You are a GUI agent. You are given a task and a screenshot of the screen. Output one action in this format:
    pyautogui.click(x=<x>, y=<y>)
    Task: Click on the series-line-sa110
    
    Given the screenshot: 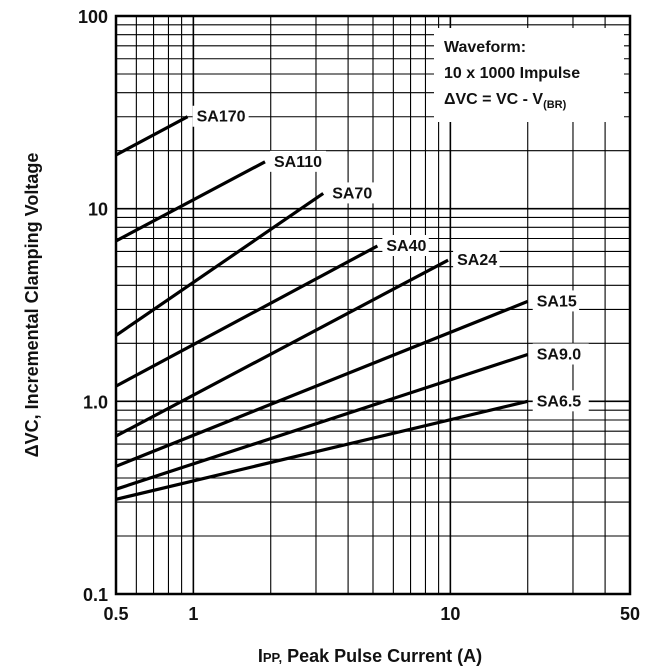 What is the action you would take?
    pyautogui.click(x=190, y=201)
    